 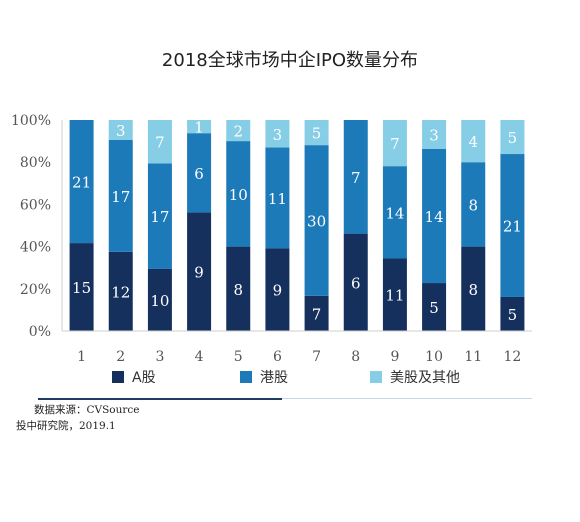 I want to click on x-axis: 1 2 3 4 5 6 7 8 9 10 11 12, so click(x=297, y=347).